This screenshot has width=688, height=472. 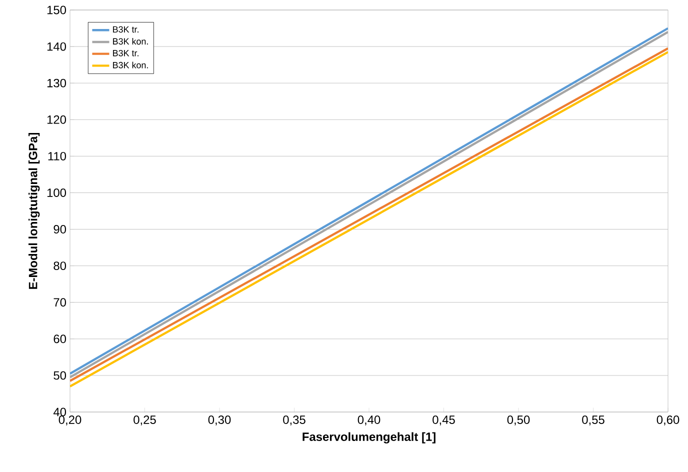 I want to click on y-axis-title: E-Modul lonigtutignal [GPa], so click(x=34, y=210).